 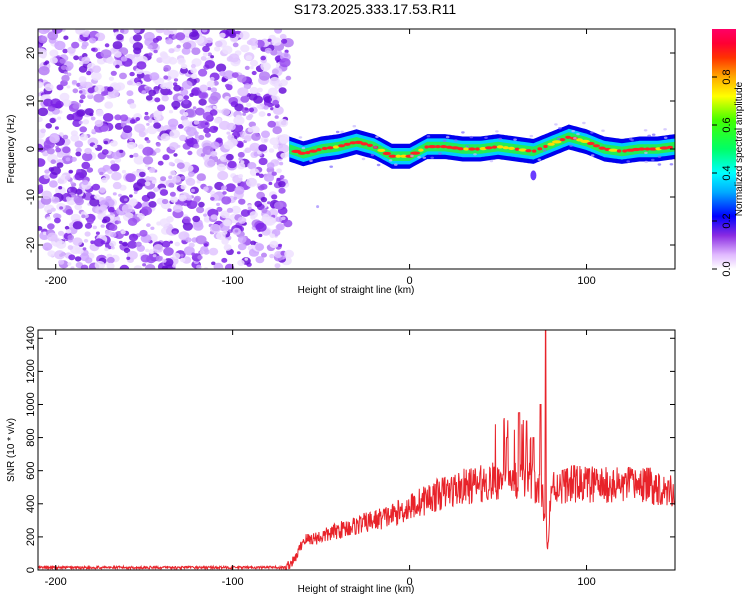 What do you see at coordinates (31, 504) in the screenshot?
I see `y-tick-label: 400` at bounding box center [31, 504].